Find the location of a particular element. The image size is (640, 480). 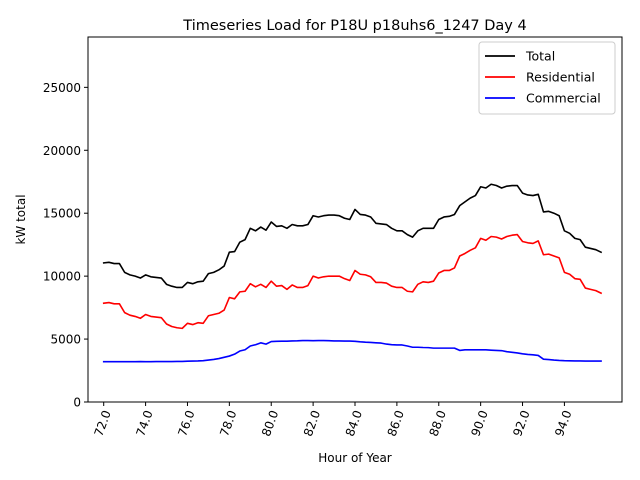

legend-label-total: Total is located at coordinates (540, 56).